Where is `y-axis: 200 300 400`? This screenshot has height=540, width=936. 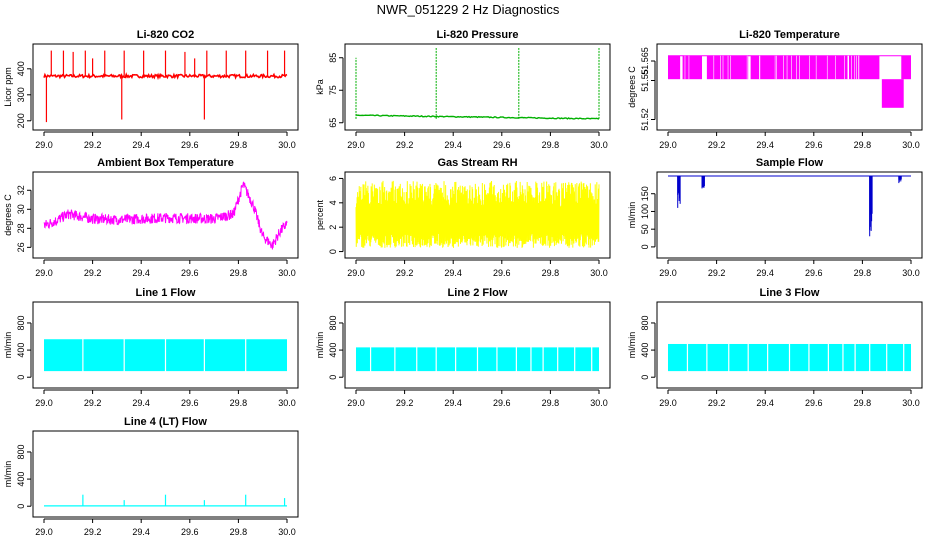
y-axis: 200 300 400 is located at coordinates (24, 94).